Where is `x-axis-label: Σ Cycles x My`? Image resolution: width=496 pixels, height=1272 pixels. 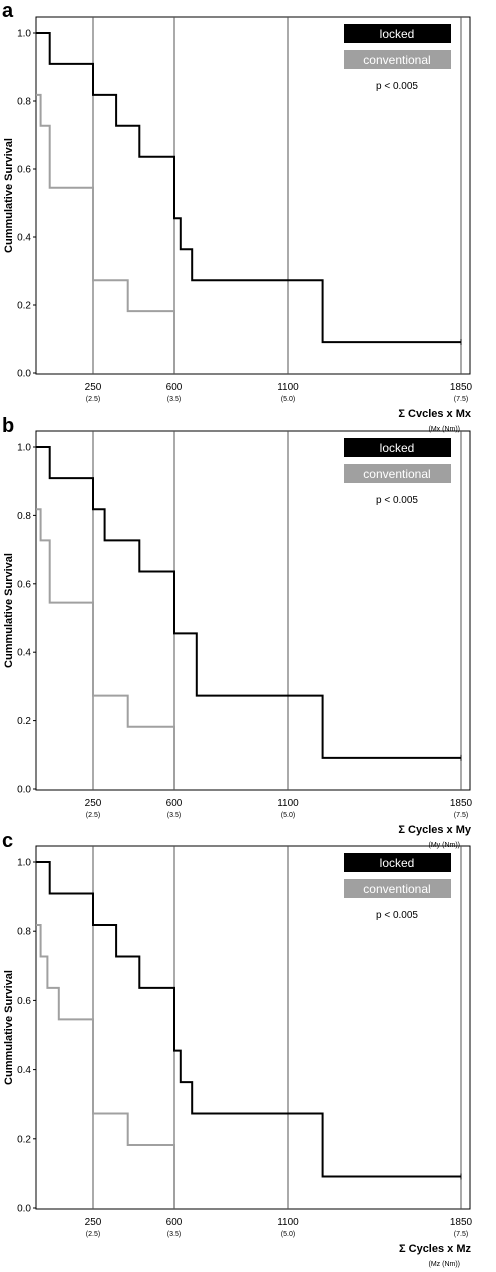
x-axis-label: Σ Cycles x My is located at coordinates (435, 830).